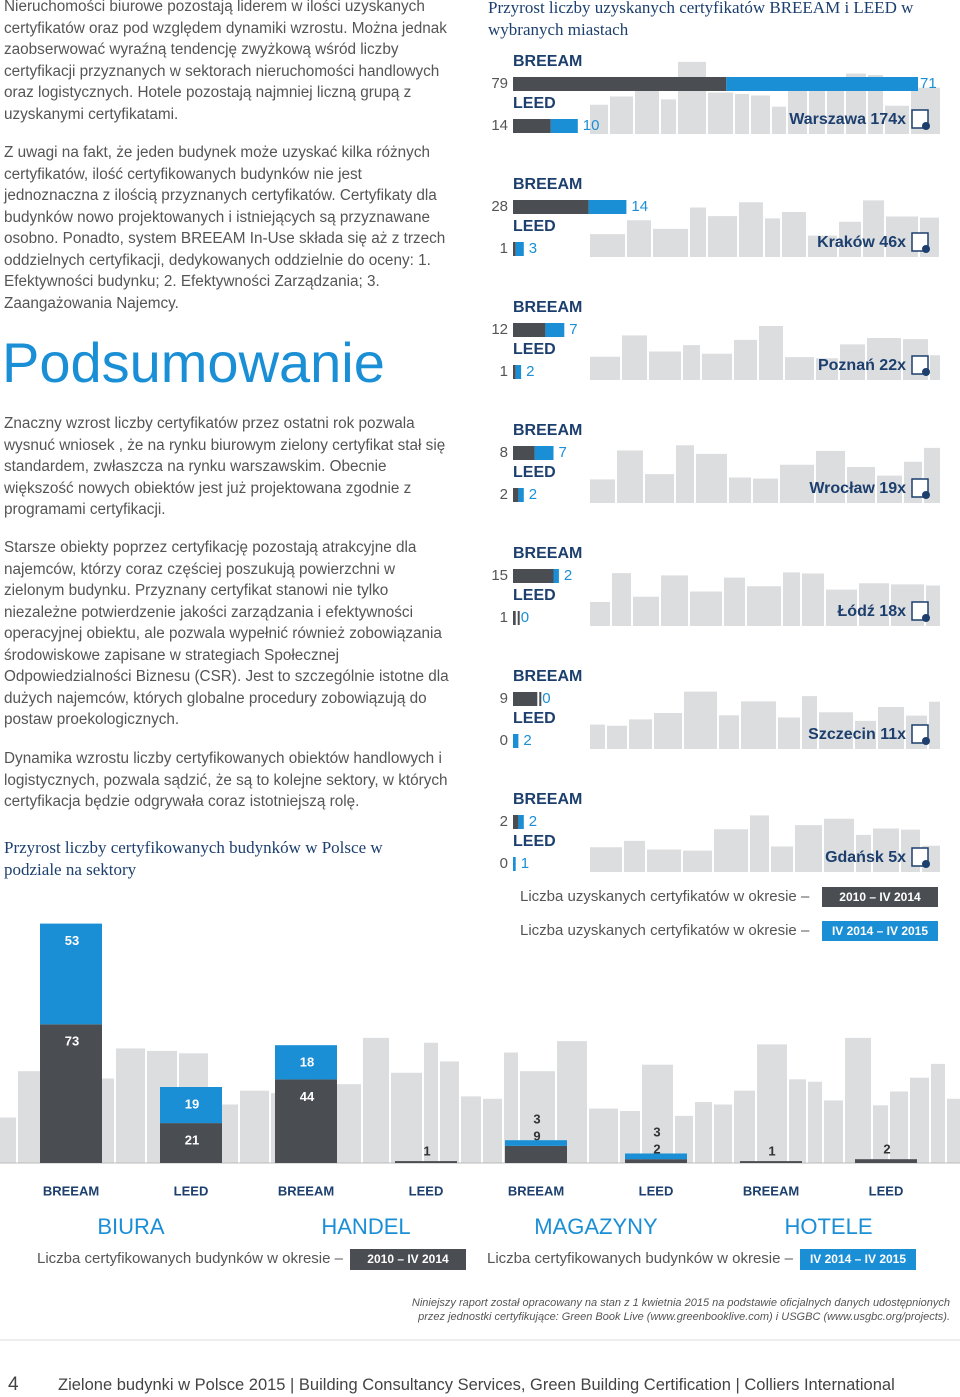  What do you see at coordinates (518, 618) in the screenshot?
I see `bar-separator` at bounding box center [518, 618].